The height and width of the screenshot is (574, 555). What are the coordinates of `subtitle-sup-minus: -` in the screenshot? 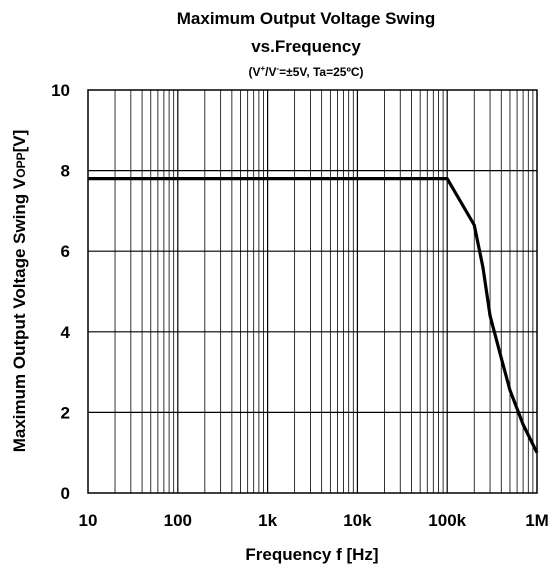 It's located at (277, 68).